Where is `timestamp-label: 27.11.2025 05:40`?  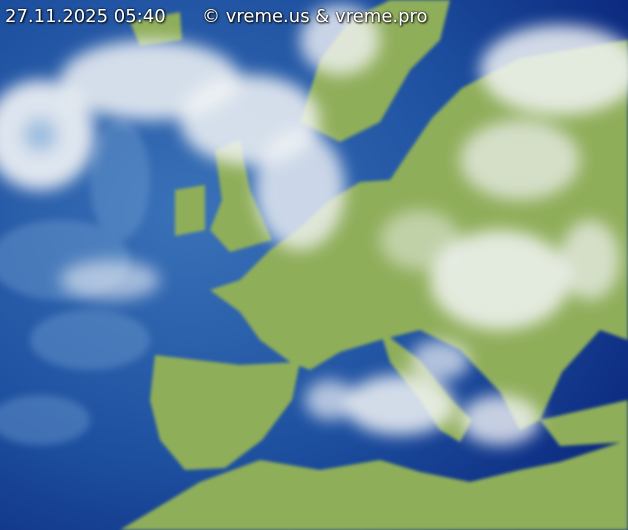 timestamp-label: 27.11.2025 05:40 is located at coordinates (85, 16).